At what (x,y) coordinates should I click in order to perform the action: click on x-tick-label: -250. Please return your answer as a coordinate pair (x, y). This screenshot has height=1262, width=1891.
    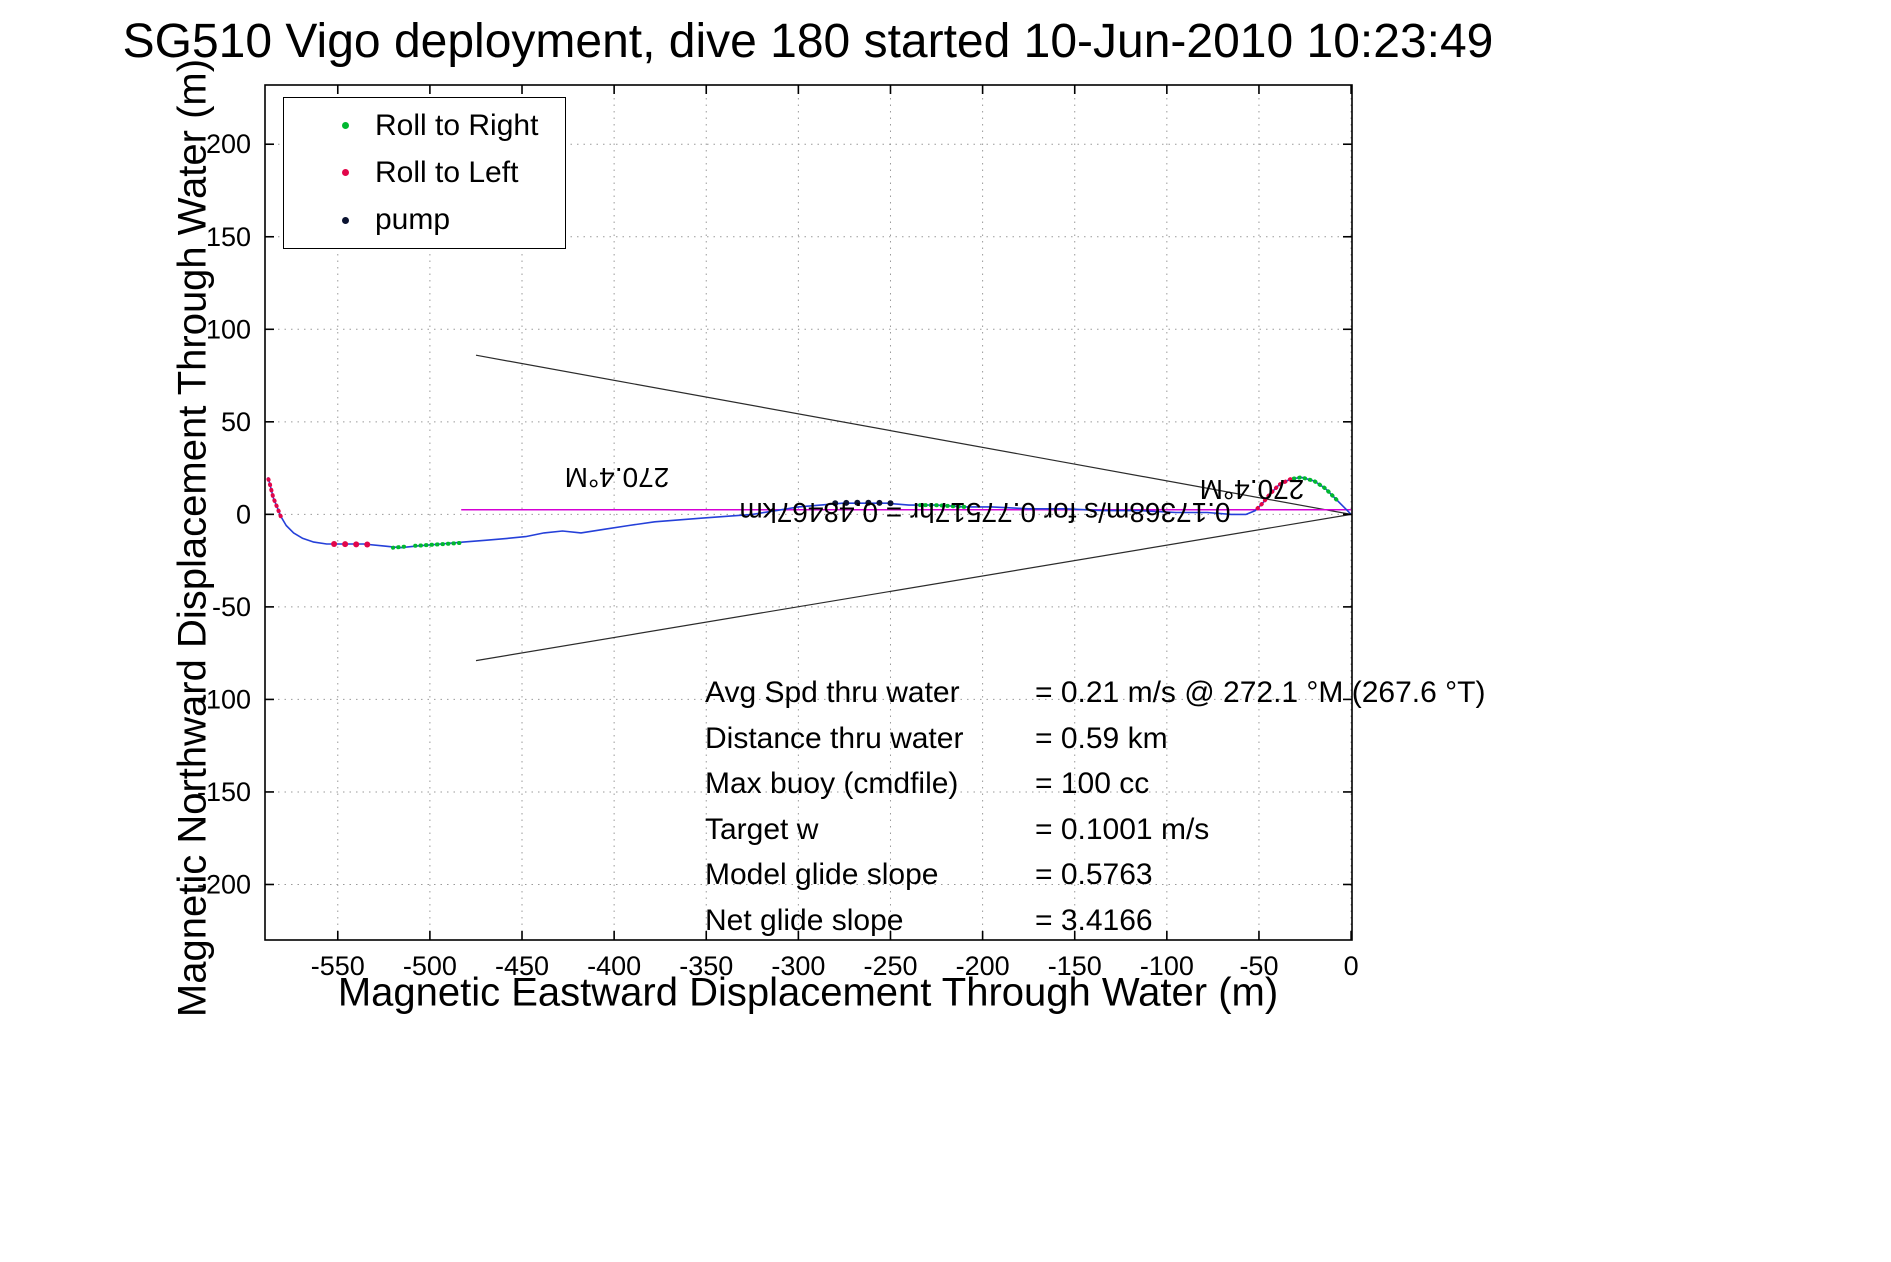
    Looking at the image, I should click on (890, 966).